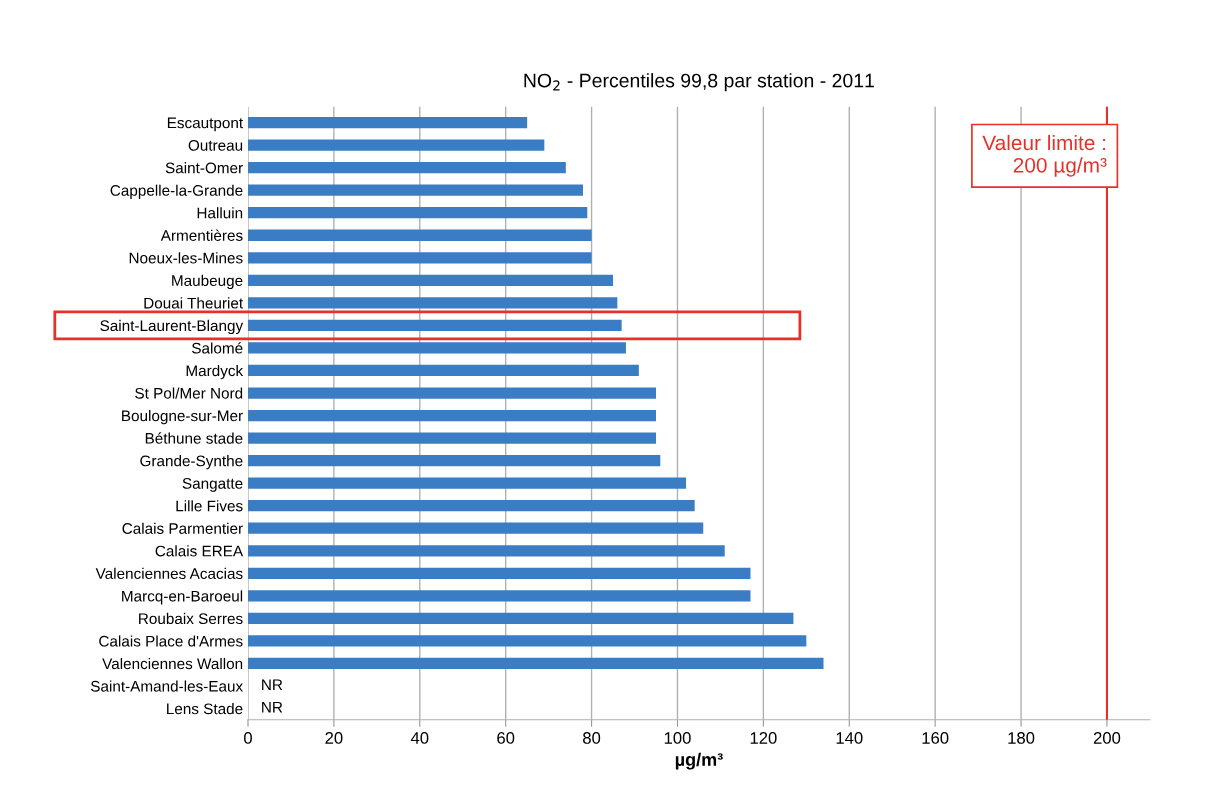  I want to click on chart-title: NO$_{2}$ - Percentiles 99,8 par station - 2011, so click(699, 82).